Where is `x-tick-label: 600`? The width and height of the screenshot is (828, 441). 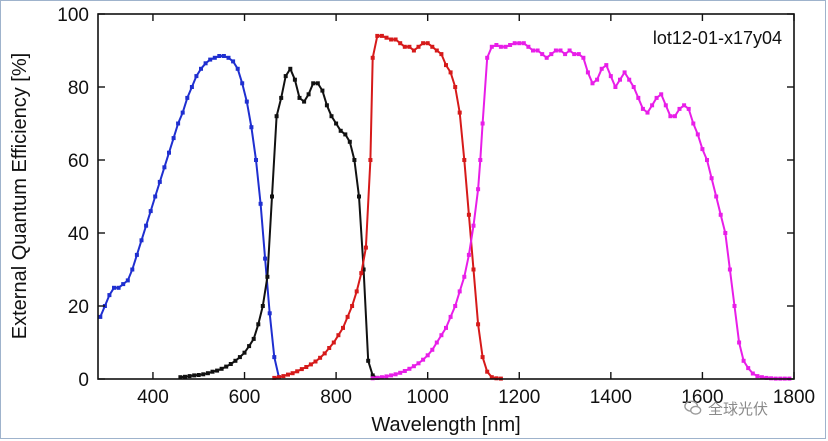
x-tick-label: 600 is located at coordinates (245, 397).